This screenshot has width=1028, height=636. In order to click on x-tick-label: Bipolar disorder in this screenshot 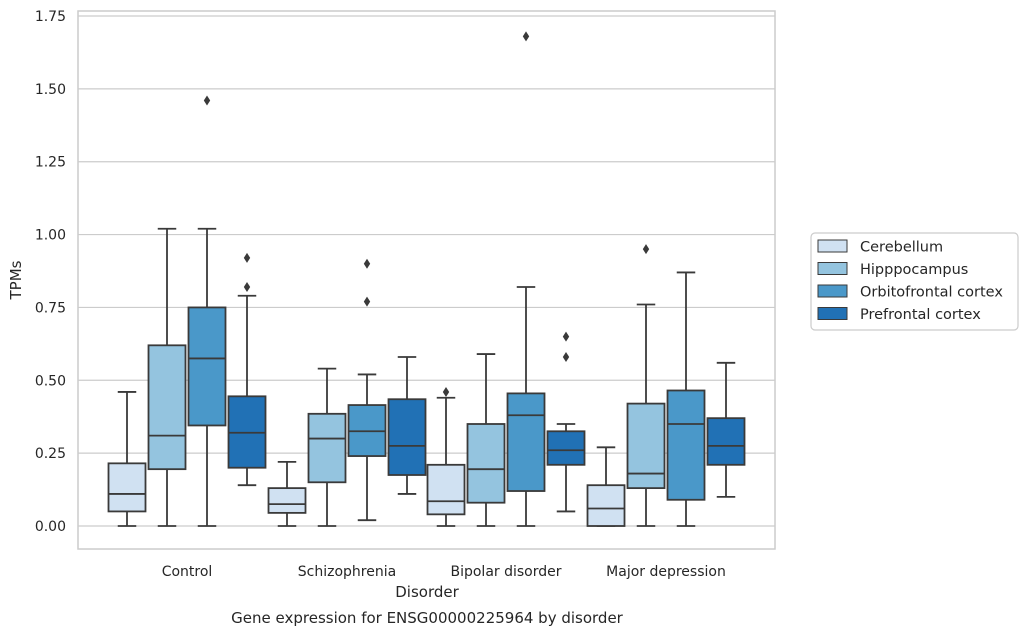, I will do `click(505, 572)`.